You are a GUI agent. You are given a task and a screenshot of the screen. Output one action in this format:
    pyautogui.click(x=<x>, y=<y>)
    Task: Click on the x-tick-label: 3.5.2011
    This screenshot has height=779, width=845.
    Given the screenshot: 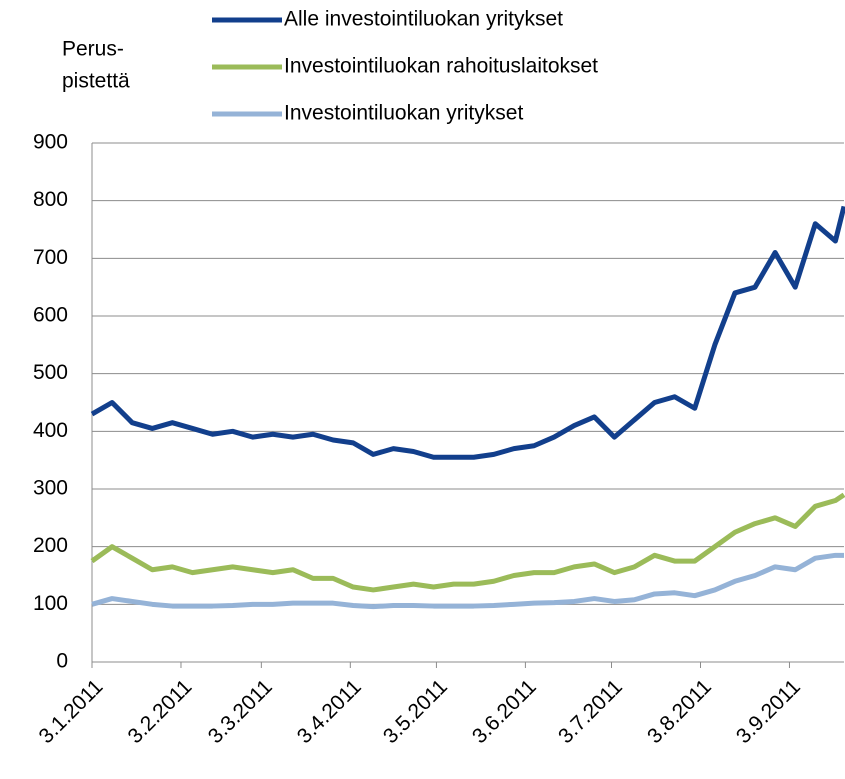 What is the action you would take?
    pyautogui.click(x=415, y=711)
    